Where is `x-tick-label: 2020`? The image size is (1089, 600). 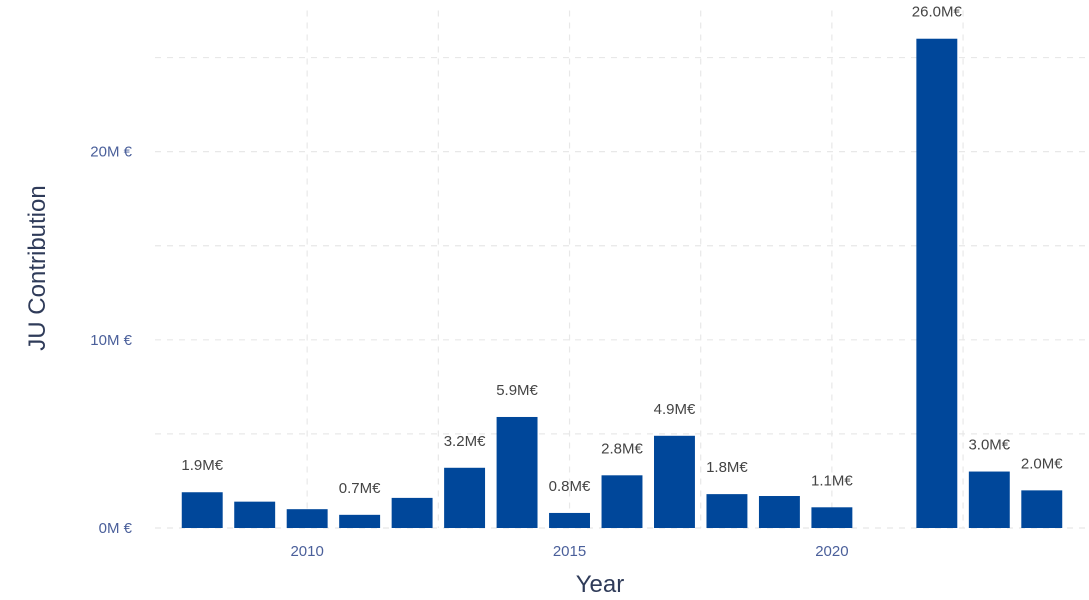 x-tick-label: 2020 is located at coordinates (831, 551).